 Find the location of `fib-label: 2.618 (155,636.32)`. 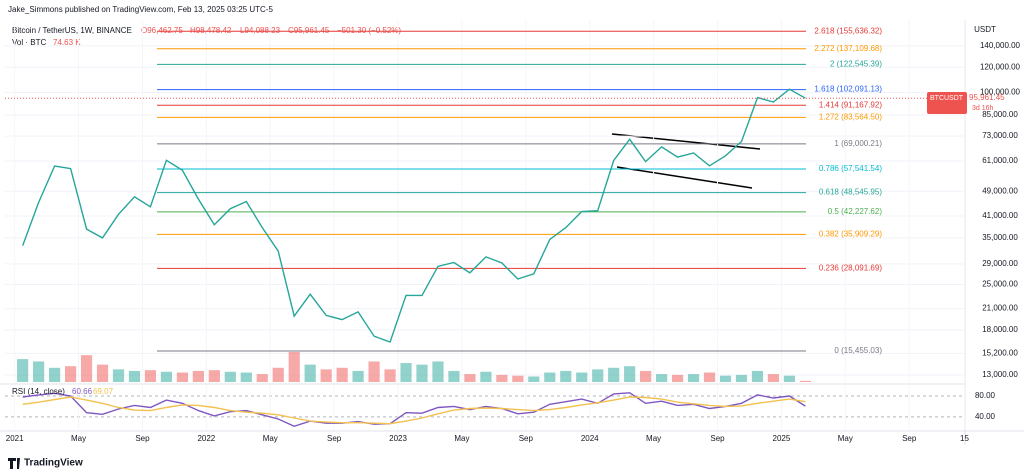

fib-label: 2.618 (155,636.32) is located at coordinates (848, 30).